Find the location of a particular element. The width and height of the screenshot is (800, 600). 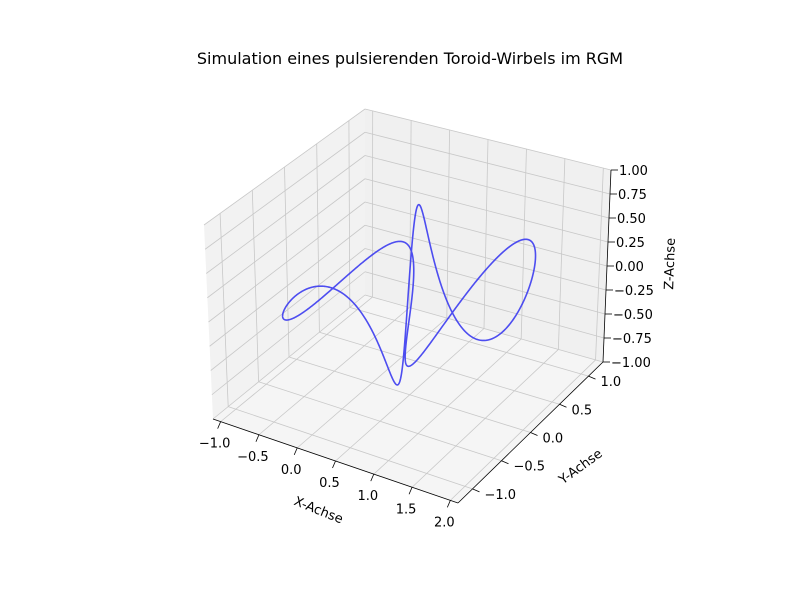

y-tick-label: 0.5 is located at coordinates (582, 410).